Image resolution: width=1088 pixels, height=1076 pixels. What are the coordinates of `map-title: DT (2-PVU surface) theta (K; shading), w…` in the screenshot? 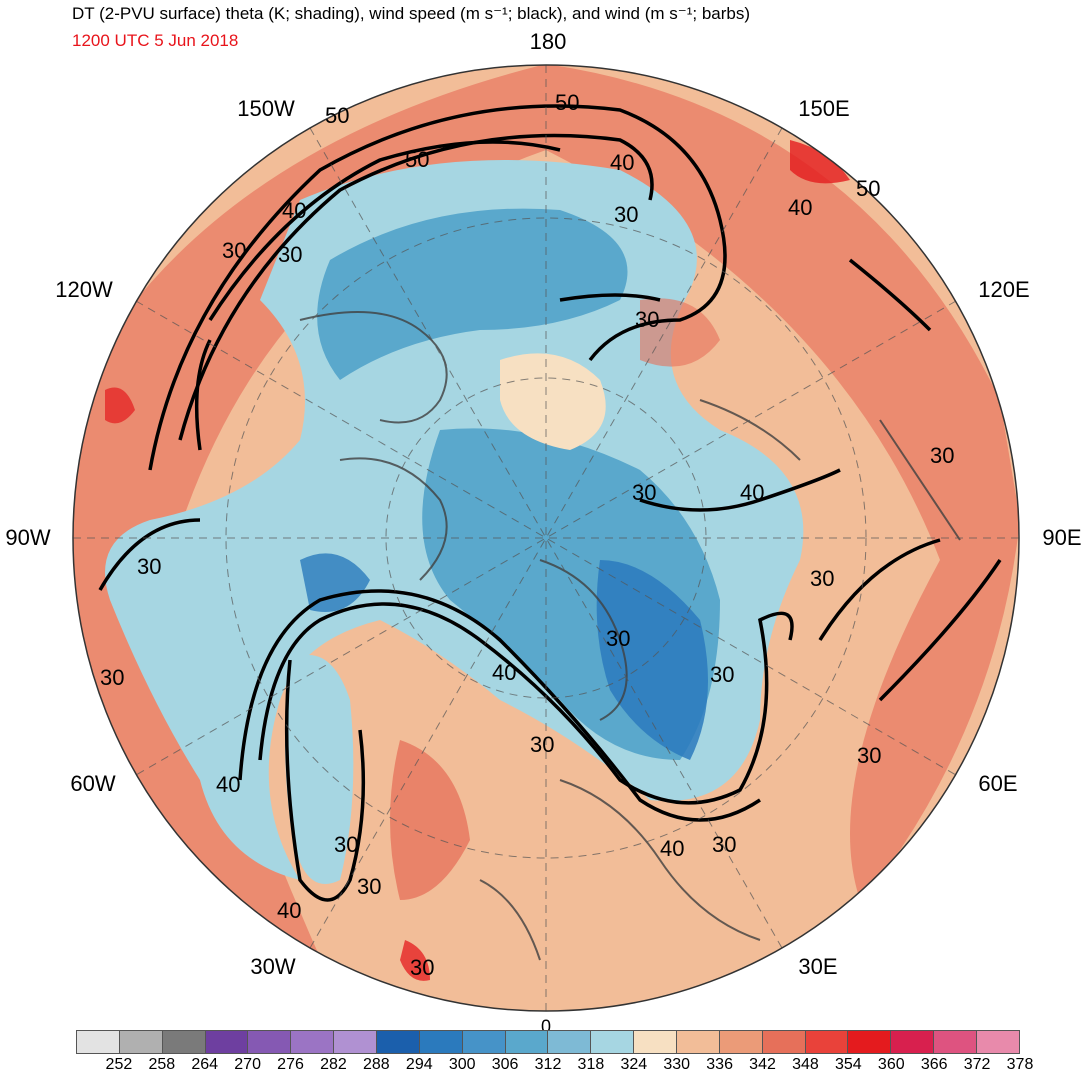 It's located at (411, 13).